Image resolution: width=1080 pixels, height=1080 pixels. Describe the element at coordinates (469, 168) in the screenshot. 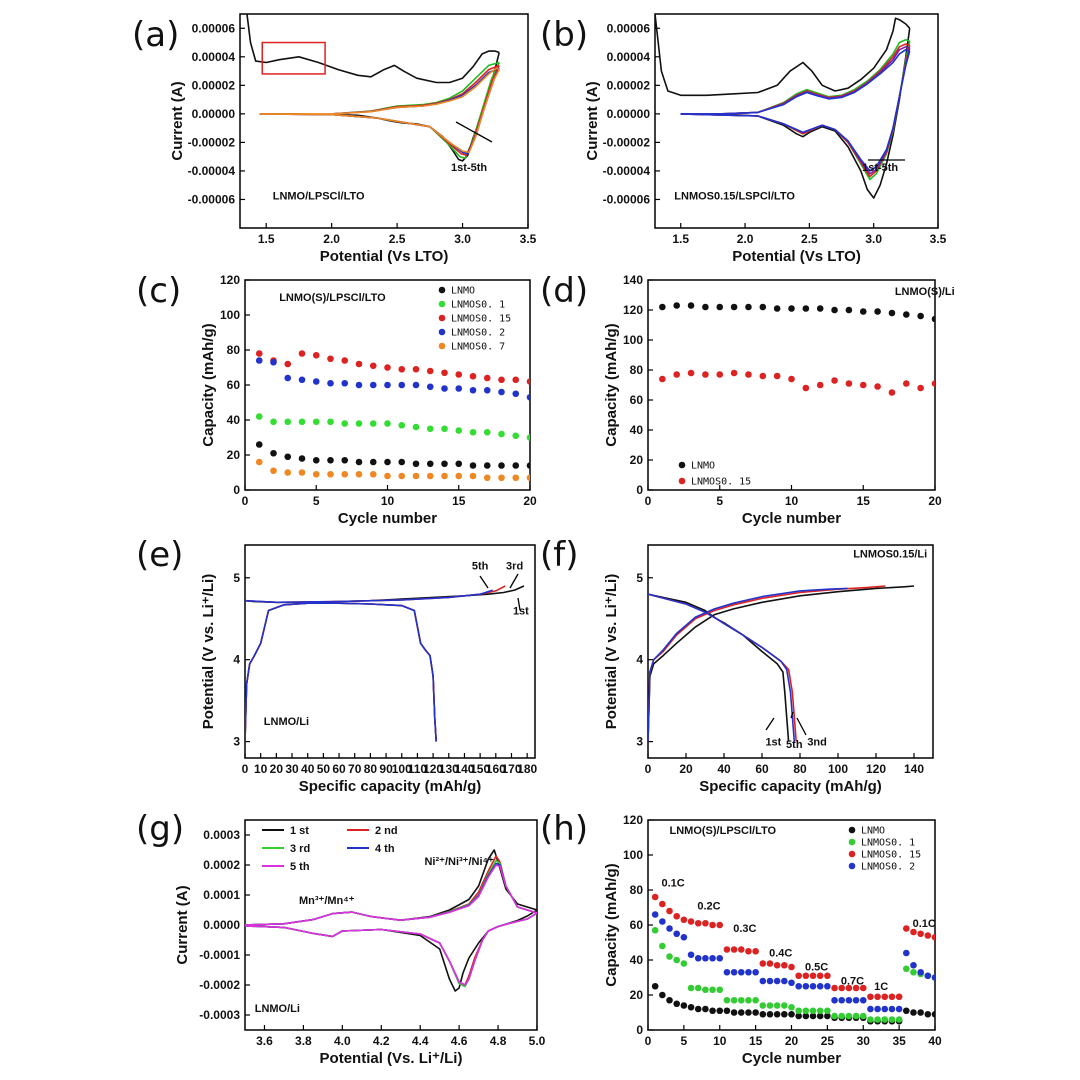

I see `annotation: 1st-5th` at that location.